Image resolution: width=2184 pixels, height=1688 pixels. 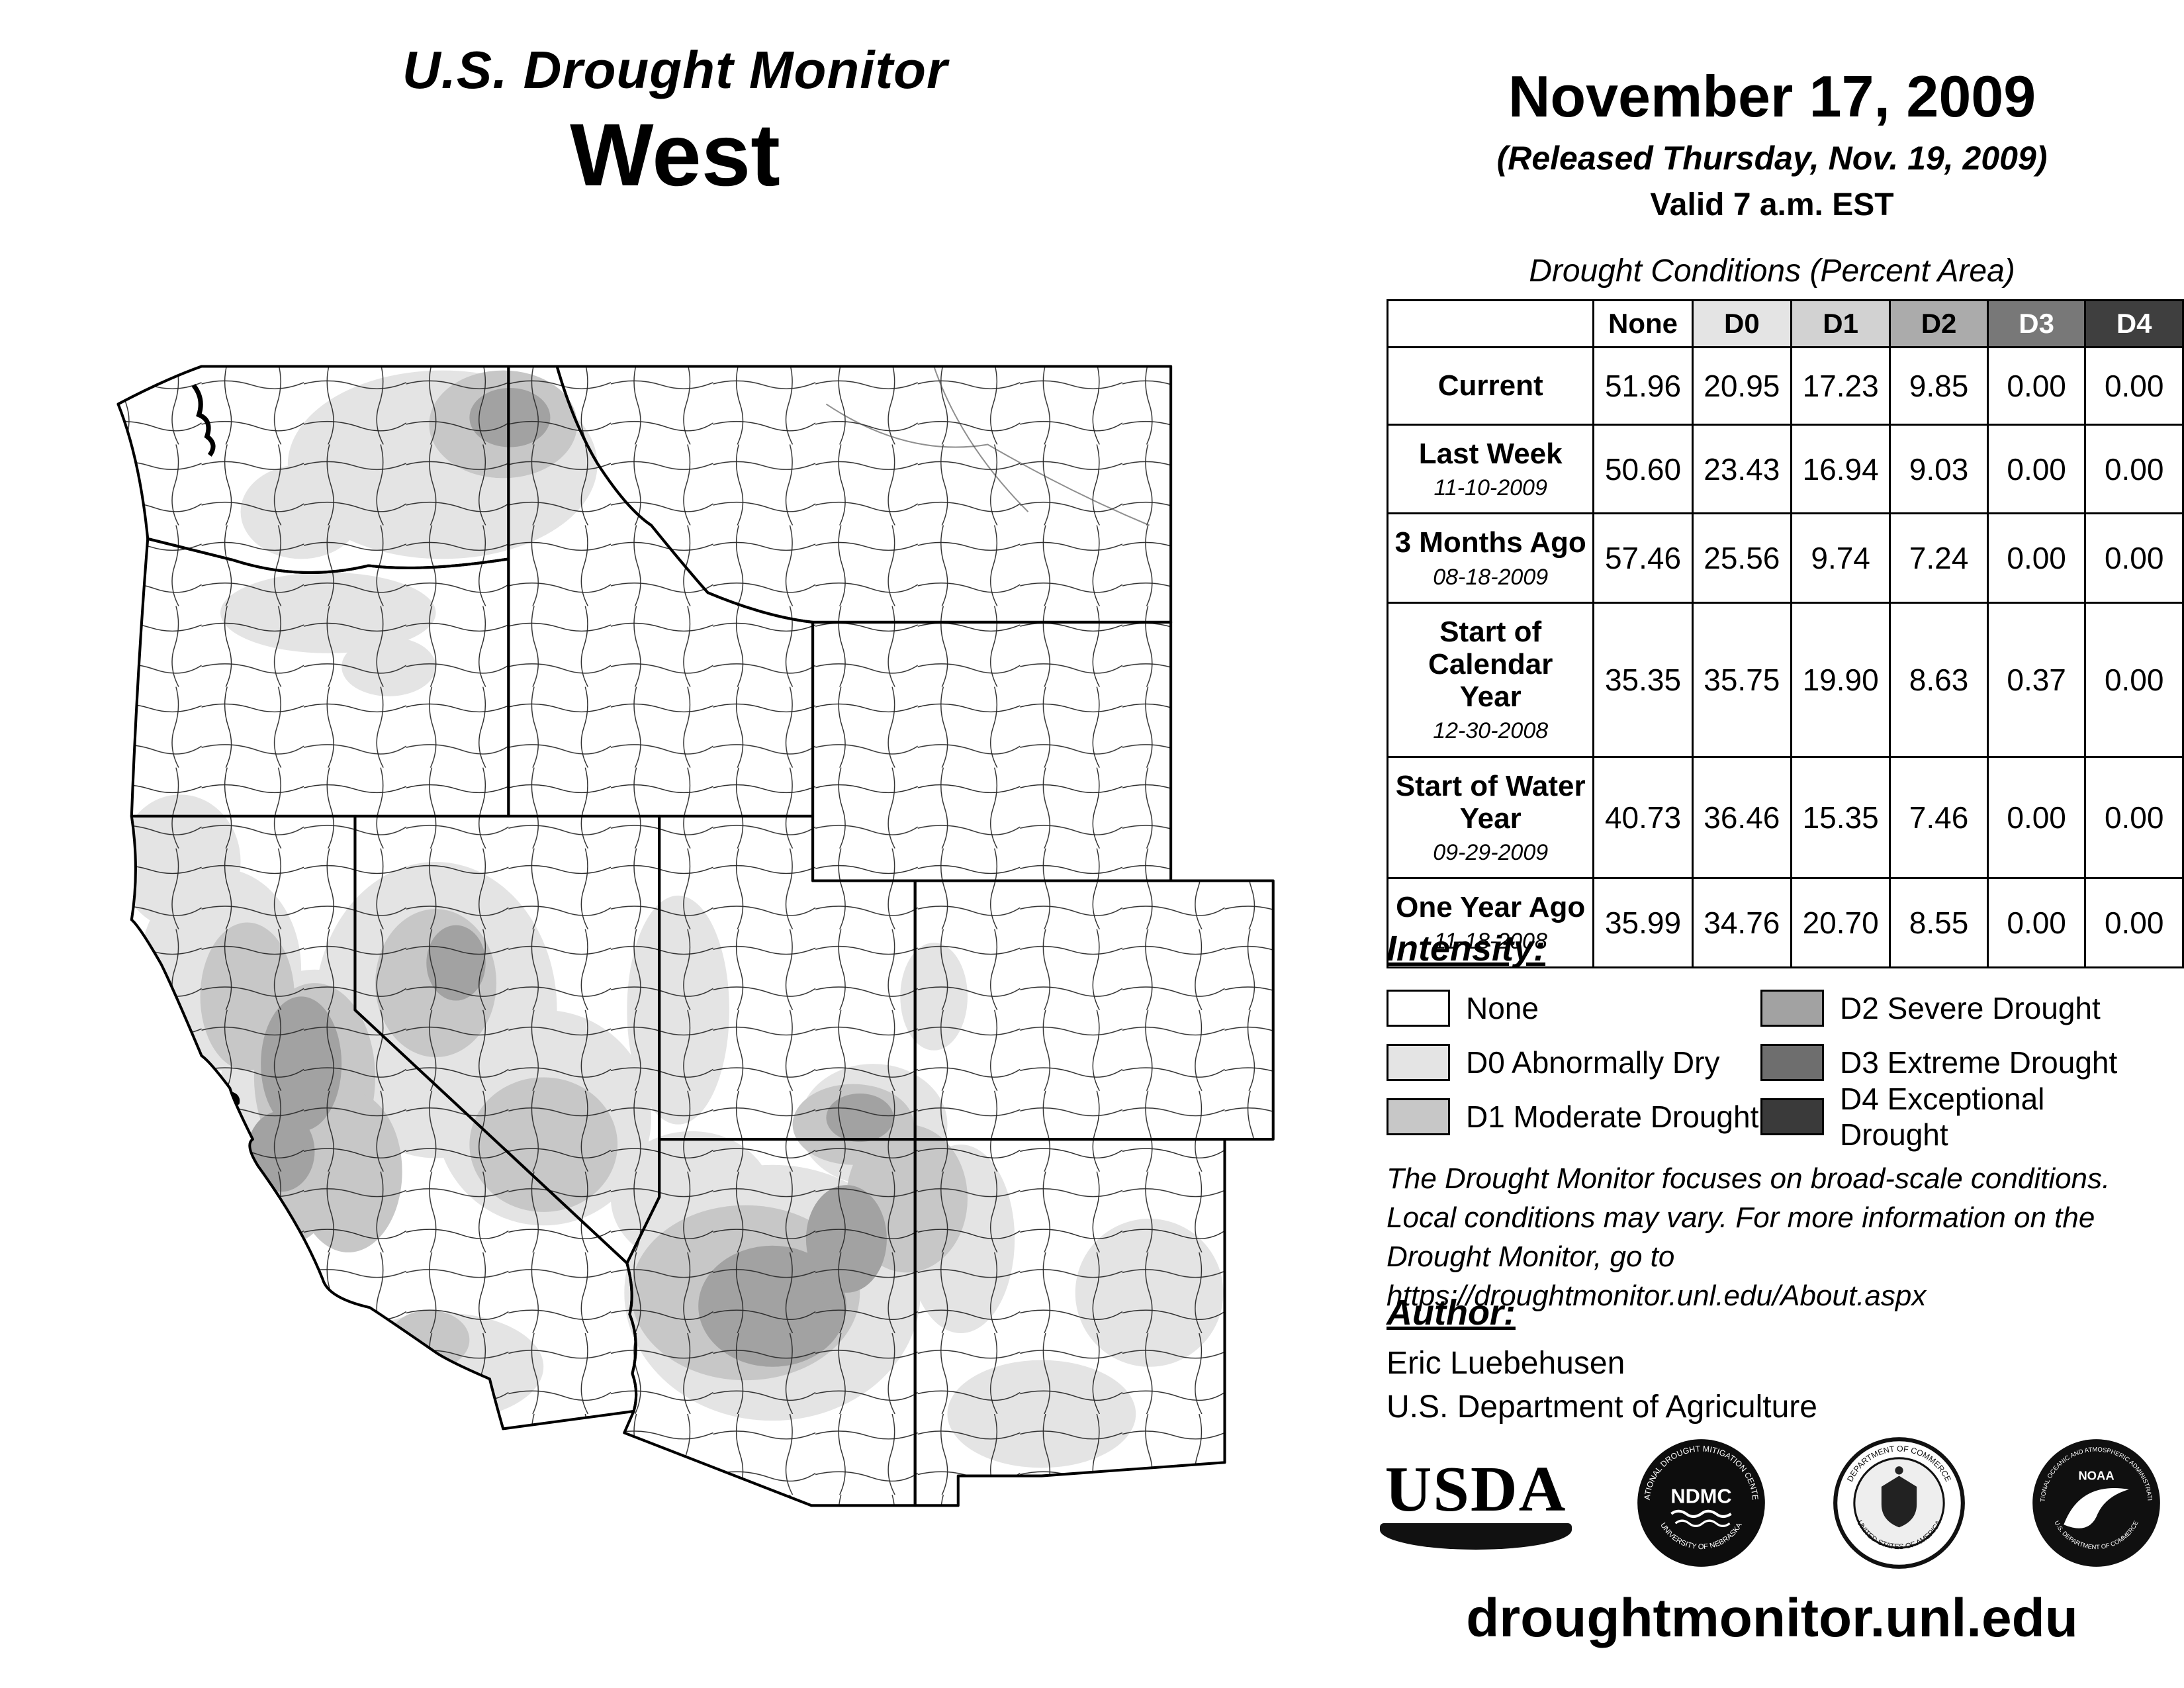 What do you see at coordinates (1741, 817) in the screenshot?
I see `table-cell-value: 36.46` at bounding box center [1741, 817].